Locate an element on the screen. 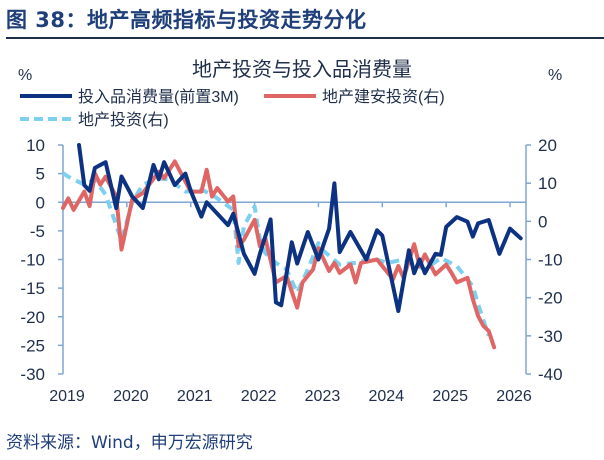  figure-title: 图 38：地产高频指标与投资走势分化 is located at coordinates (186, 20).